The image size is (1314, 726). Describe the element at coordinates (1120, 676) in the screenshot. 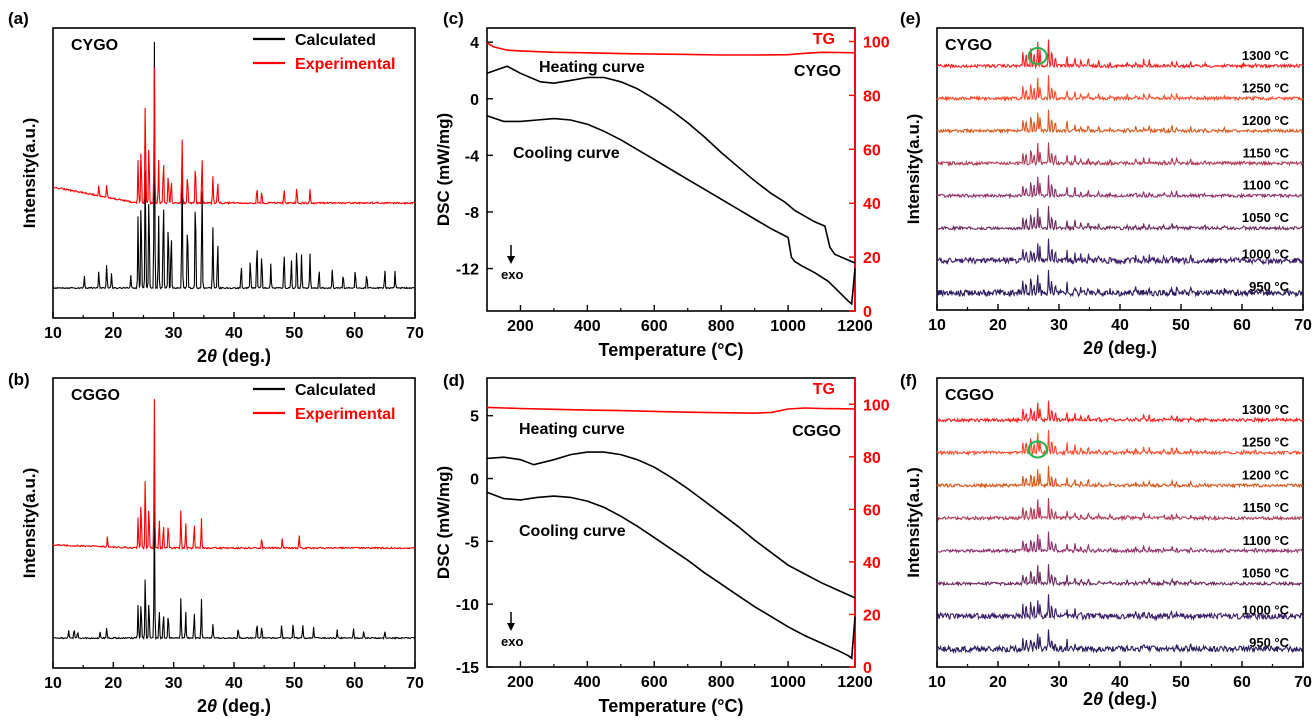

I see `panel-f-x-axis: 10 20 30 40 50 60 70` at that location.